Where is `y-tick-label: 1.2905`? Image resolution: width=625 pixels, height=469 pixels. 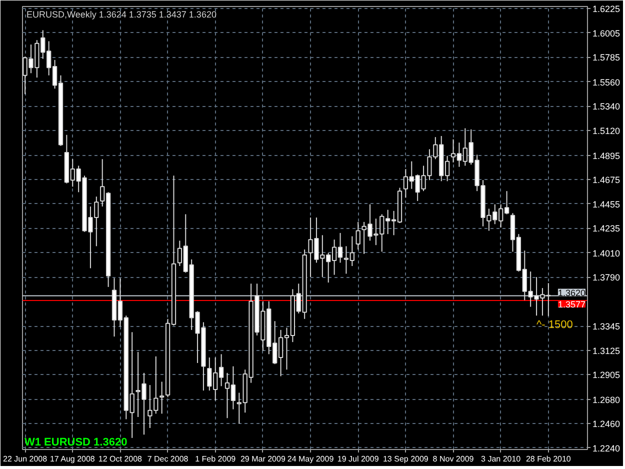 y-tick-label: 1.2905 is located at coordinates (606, 375).